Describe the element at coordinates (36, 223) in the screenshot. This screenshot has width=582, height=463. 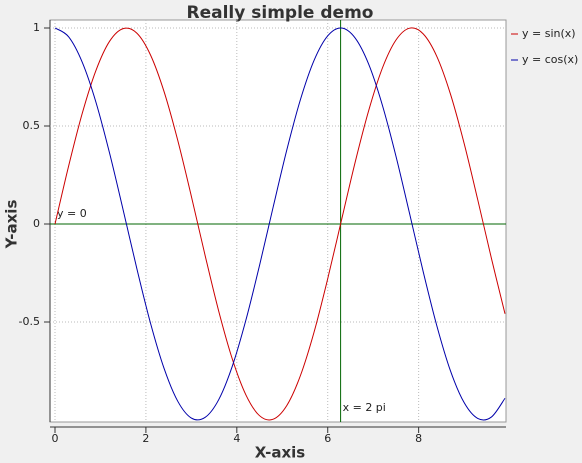
I see `y-tick-label: 0` at that location.